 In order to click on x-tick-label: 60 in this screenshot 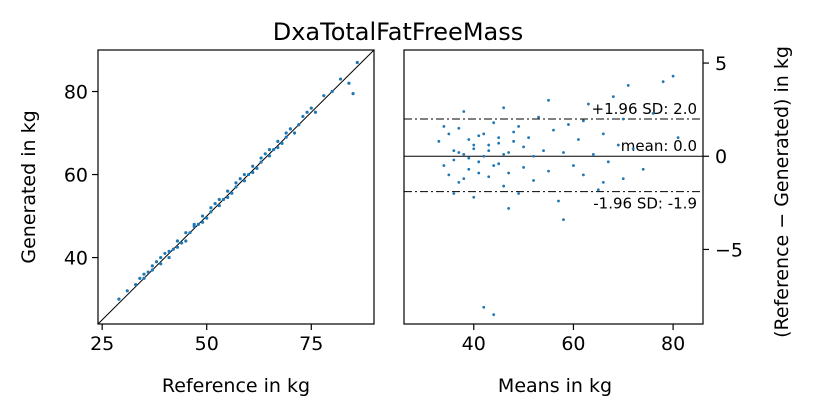, I will do `click(573, 344)`.